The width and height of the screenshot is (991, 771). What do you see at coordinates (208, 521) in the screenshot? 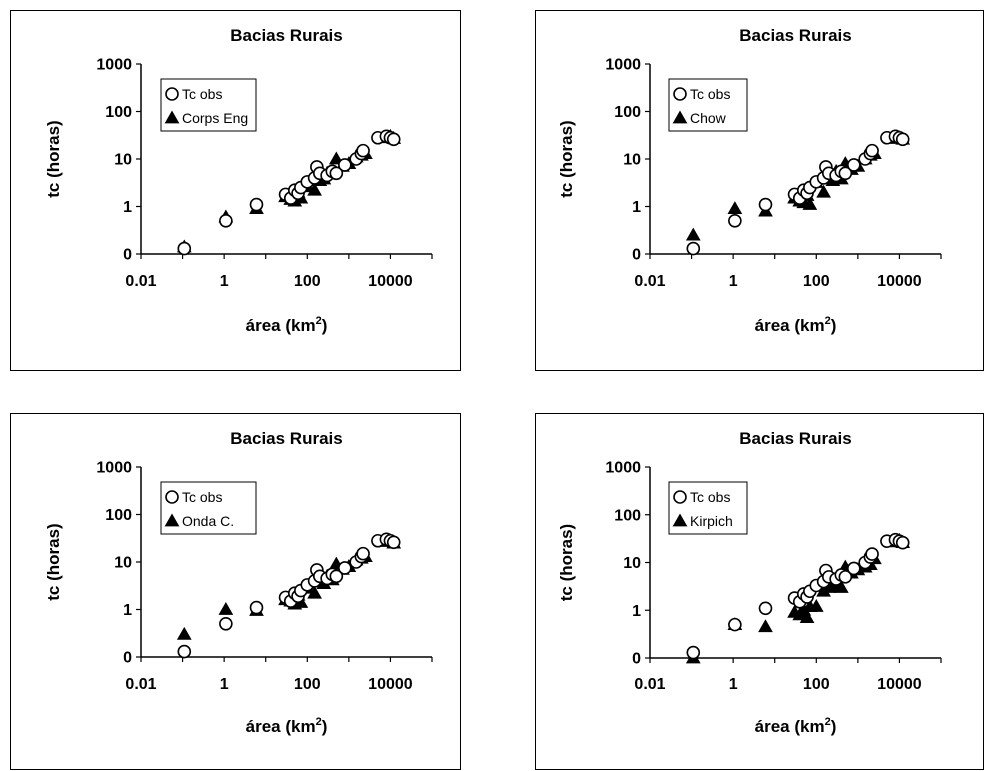
I see `legend-label: Onda C.` at bounding box center [208, 521].